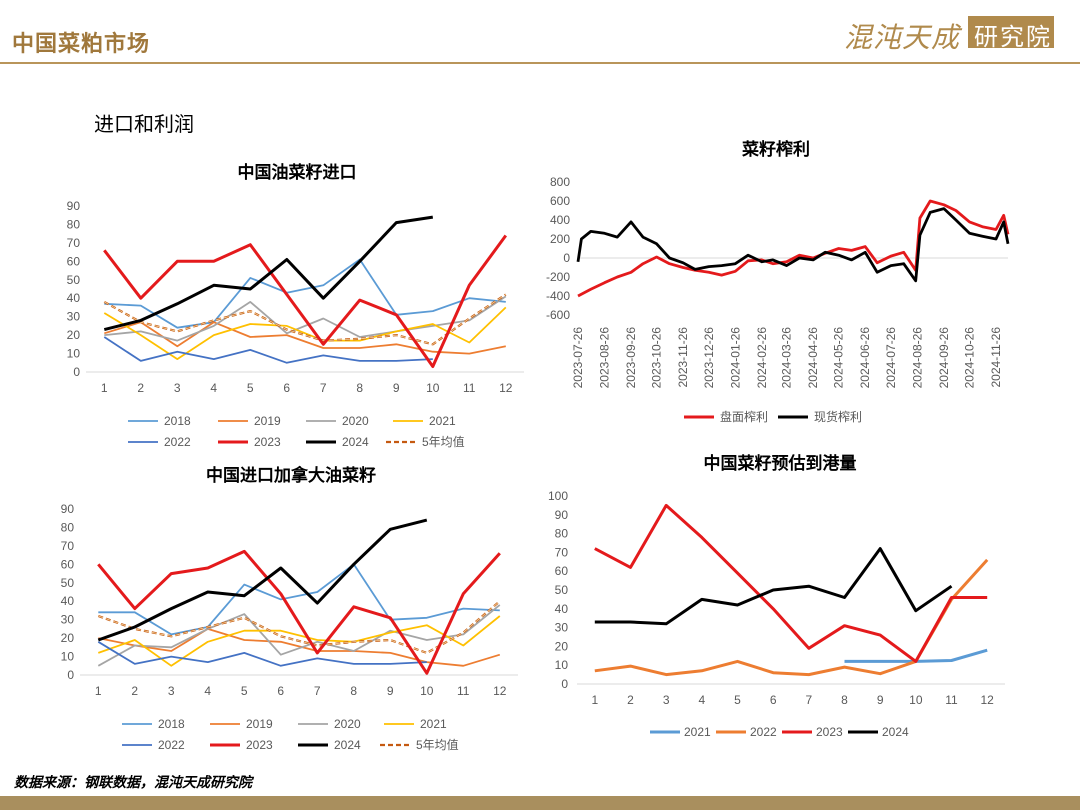  I want to click on legend-label: 2019, so click(259, 724).